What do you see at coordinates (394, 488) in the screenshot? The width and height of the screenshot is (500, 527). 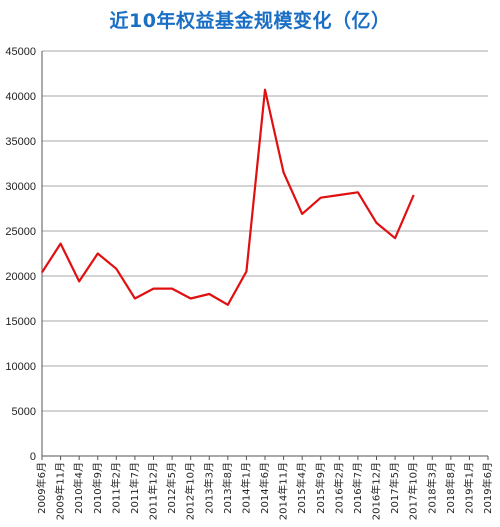 I see `x-tick-label: 2017年5月` at bounding box center [394, 488].